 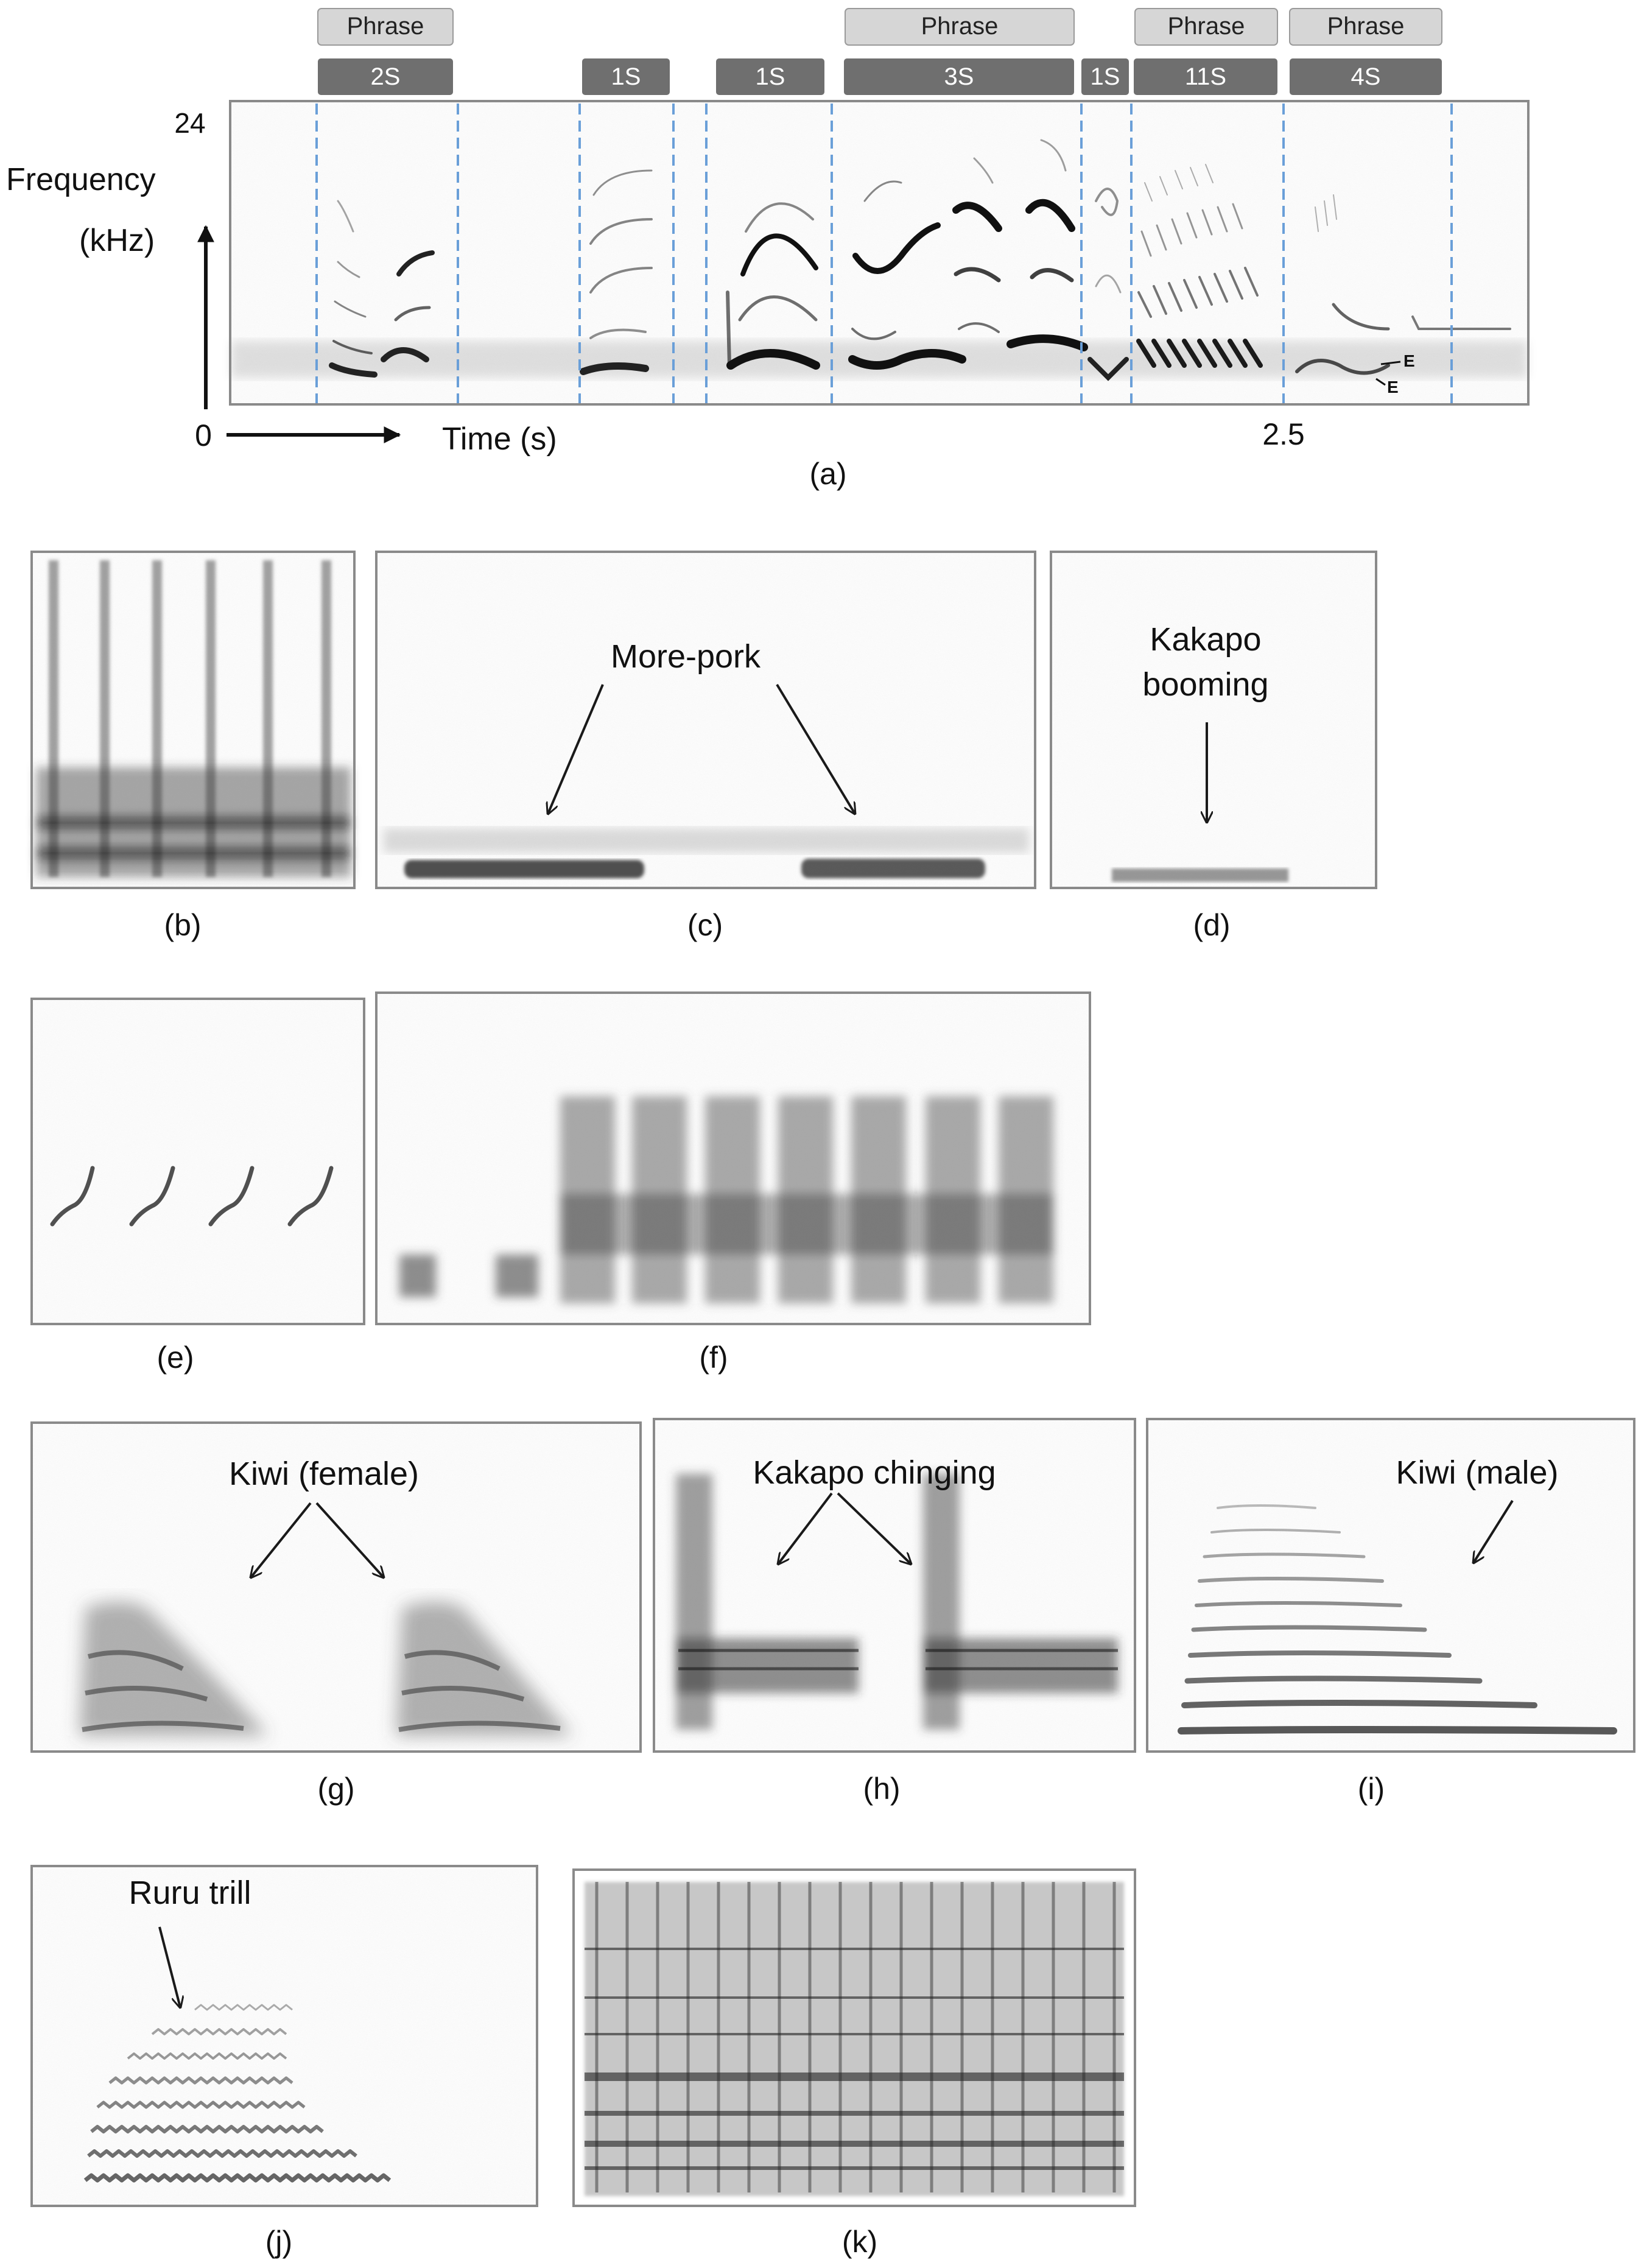 I want to click on syllable-11s, so click(x=1200, y=266).